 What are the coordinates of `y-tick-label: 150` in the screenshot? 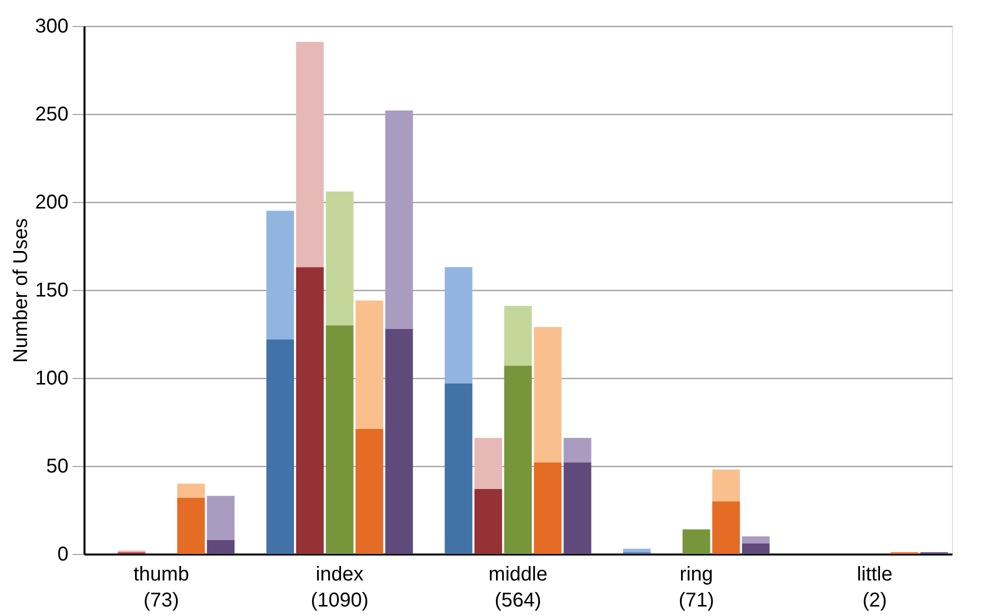 It's located at (51, 291).